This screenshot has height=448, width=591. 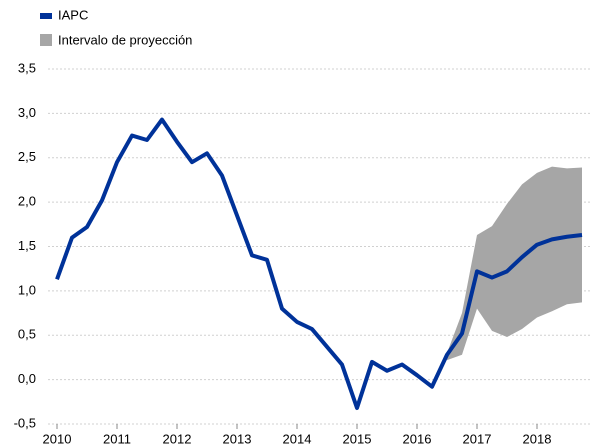 What do you see at coordinates (477, 438) in the screenshot?
I see `x-tick-label: 2017` at bounding box center [477, 438].